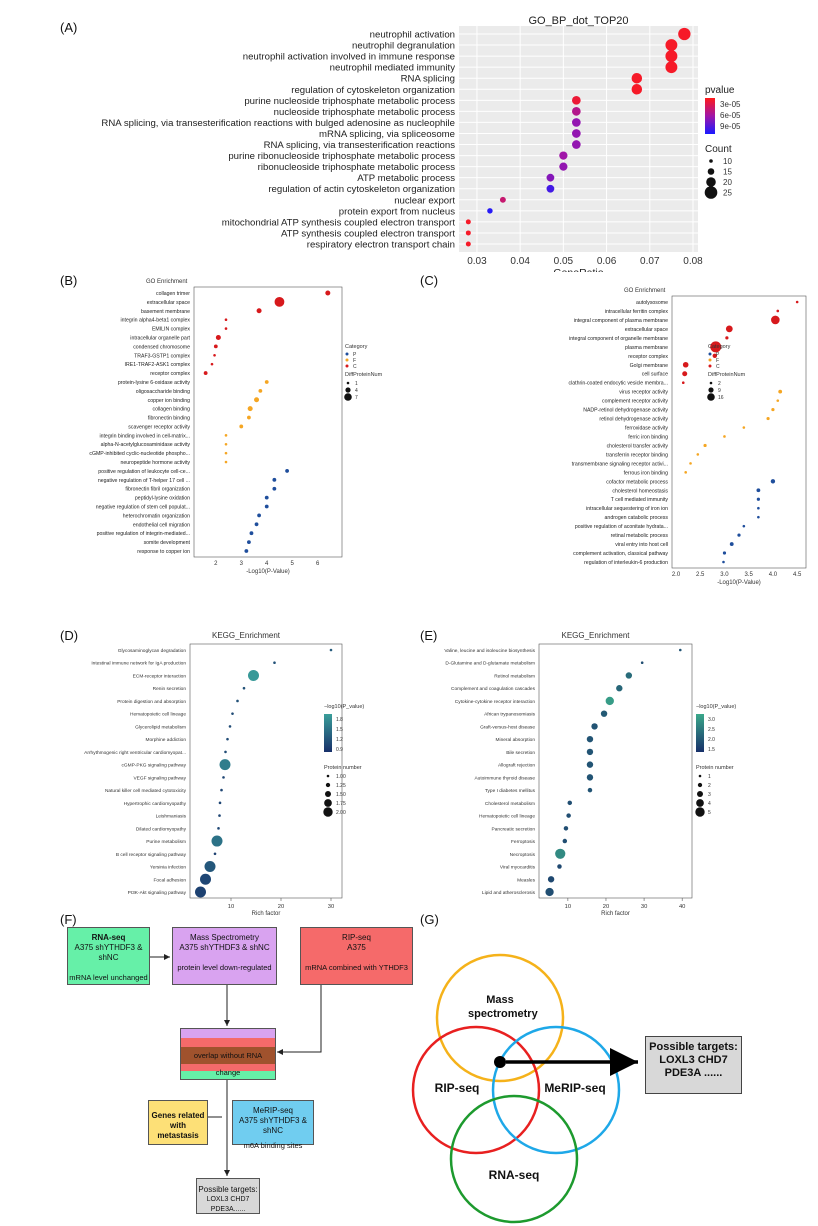  I want to click on rnaseq-desc: mRNA level unchanged, so click(108, 977).